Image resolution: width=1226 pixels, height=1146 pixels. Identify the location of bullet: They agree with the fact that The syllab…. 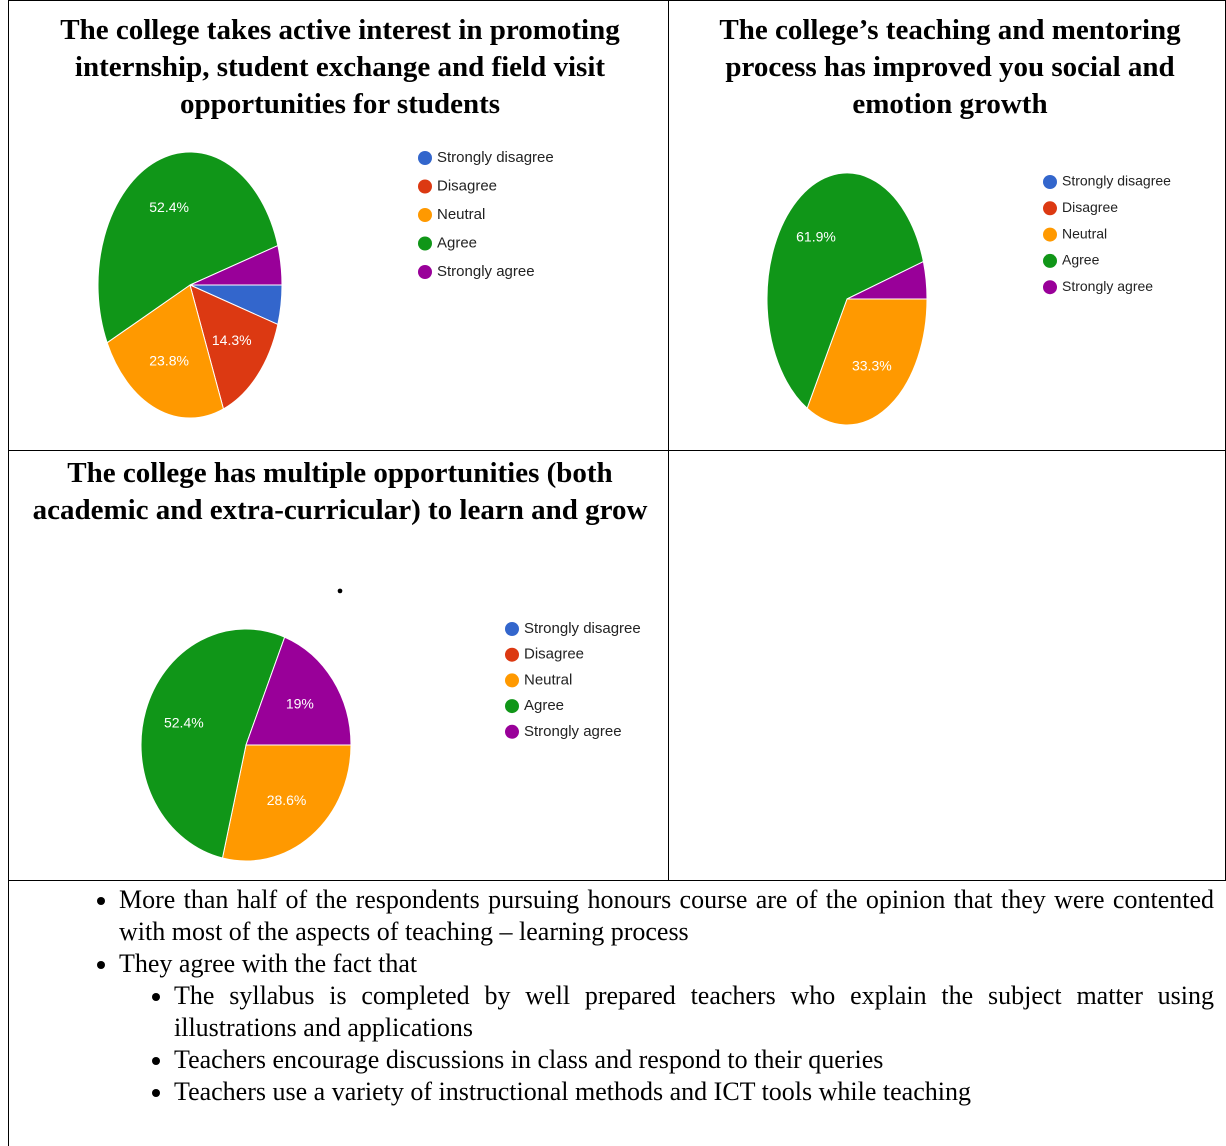
(666, 1028).